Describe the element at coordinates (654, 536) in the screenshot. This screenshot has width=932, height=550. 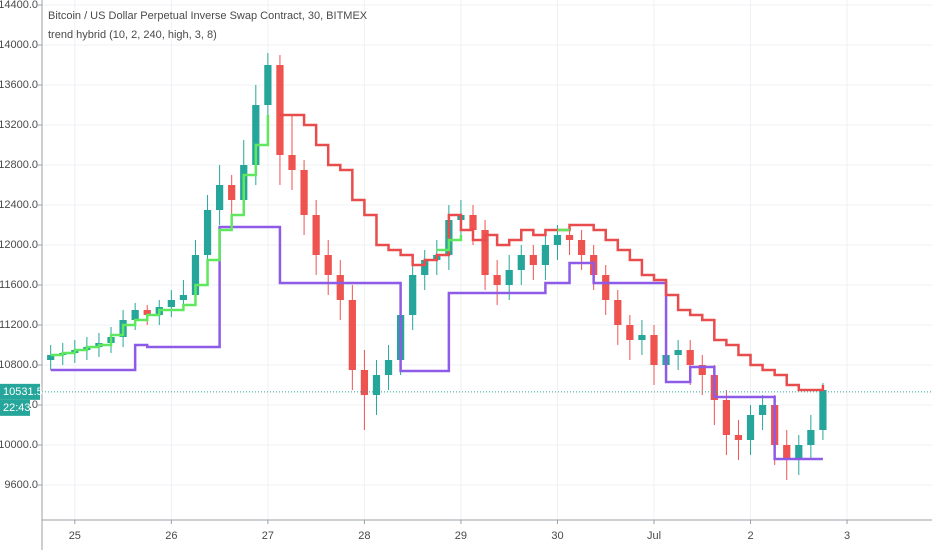
I see `x-tick-label: Jul` at that location.